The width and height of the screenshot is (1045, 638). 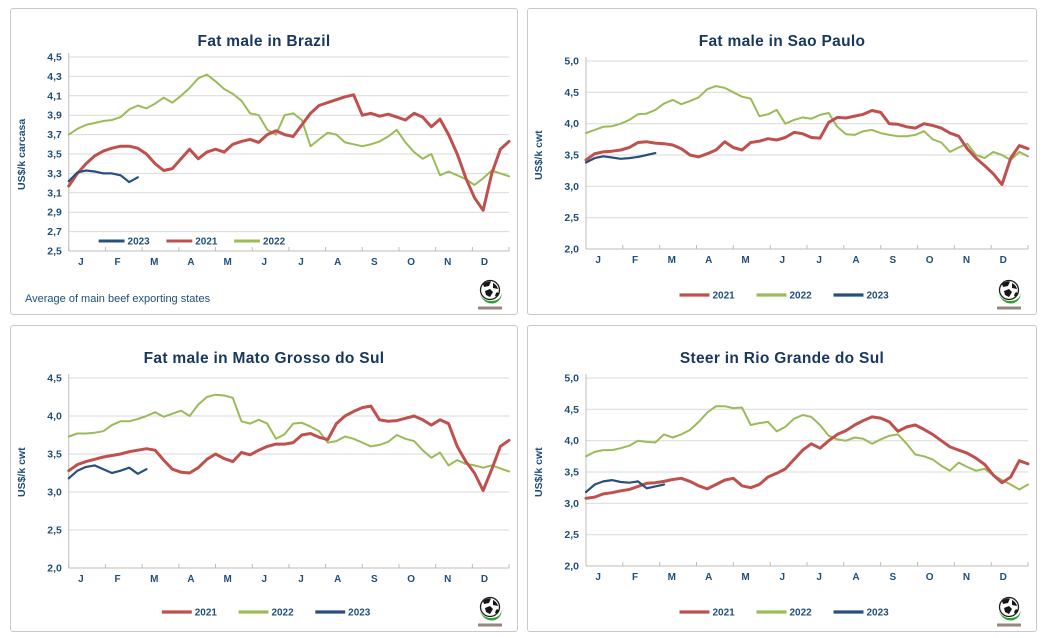 What do you see at coordinates (539, 472) in the screenshot?
I see `y-axis-label: US$/k cwt` at bounding box center [539, 472].